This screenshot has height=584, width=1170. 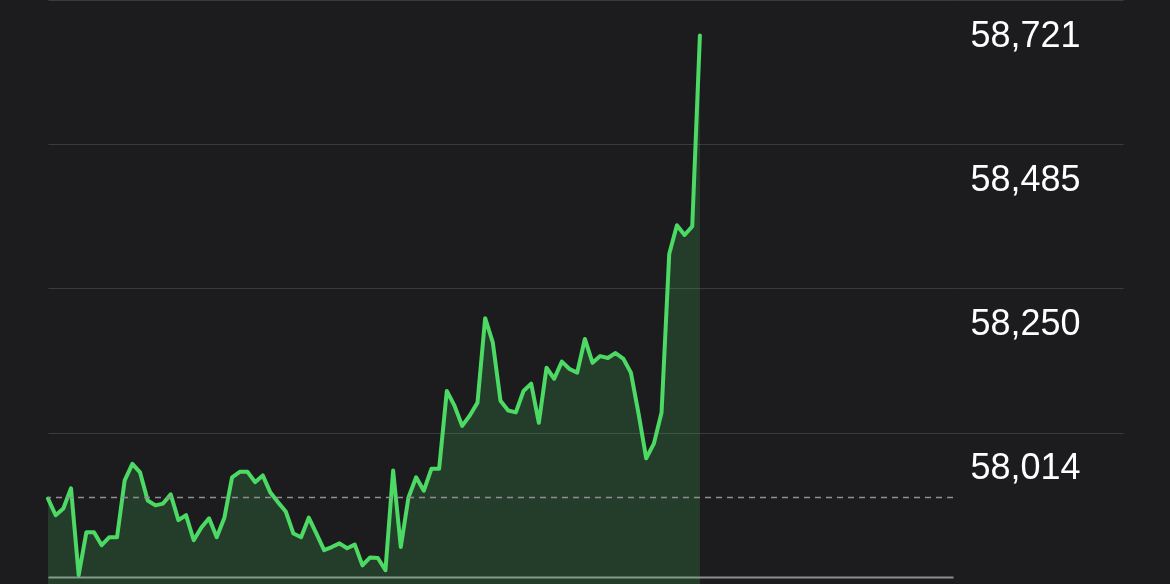 What do you see at coordinates (1025, 322) in the screenshot?
I see `y-tick-label: 58,250` at bounding box center [1025, 322].